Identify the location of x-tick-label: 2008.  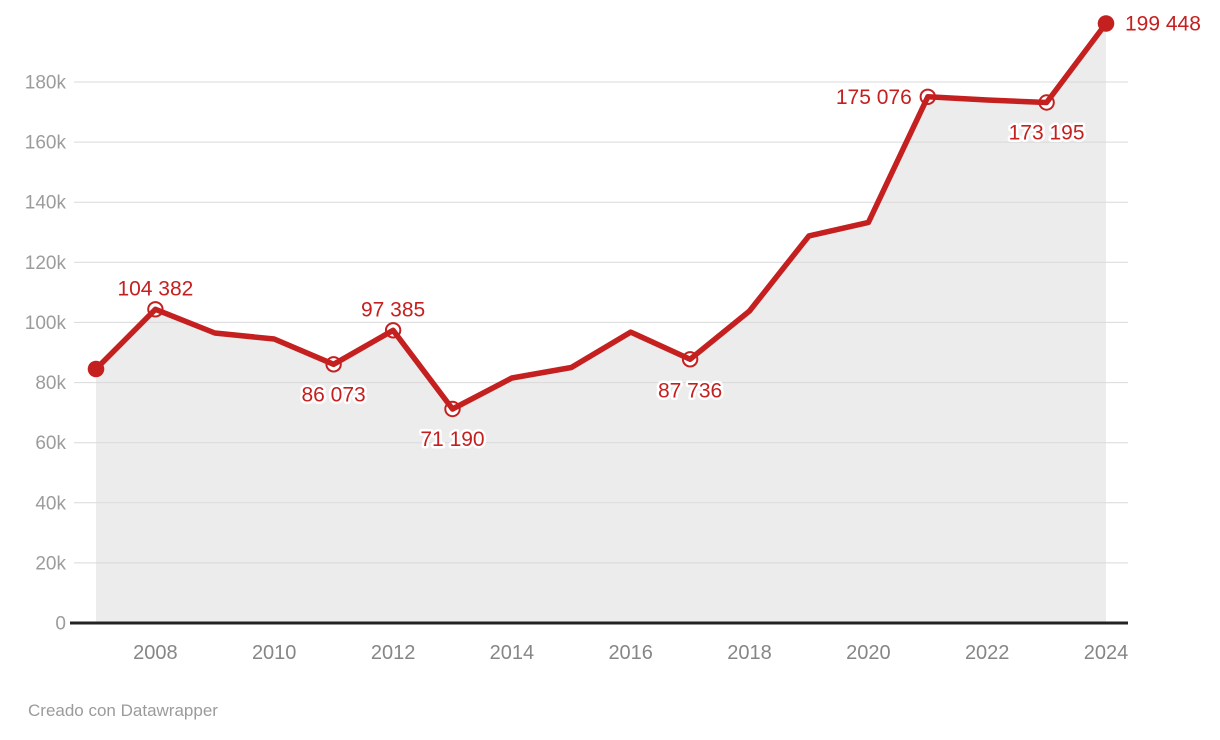
(155, 653).